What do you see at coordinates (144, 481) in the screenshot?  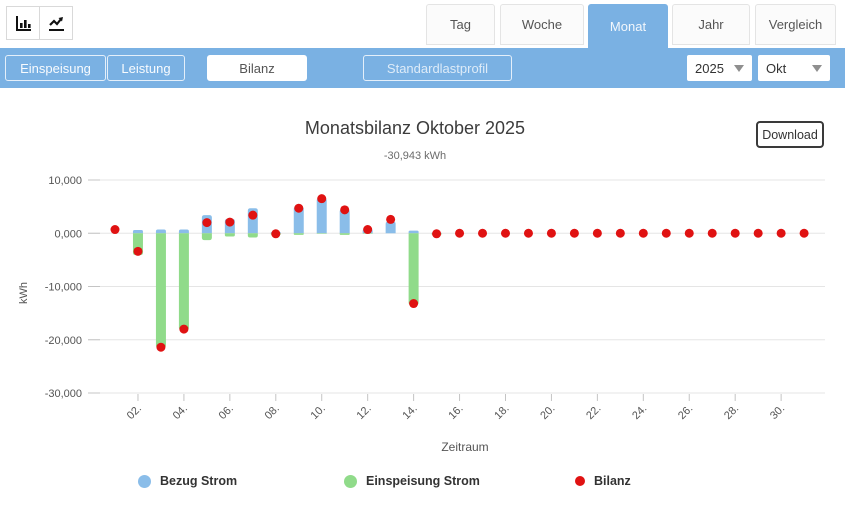 I see `legend-marker-bezug` at bounding box center [144, 481].